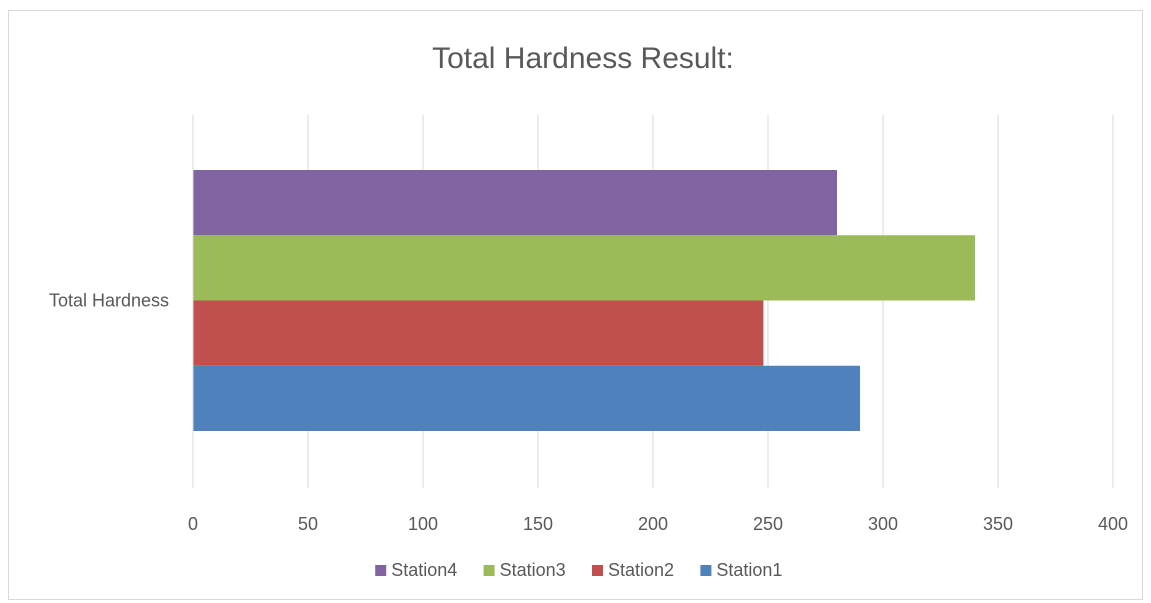 This screenshot has height=603, width=1151. What do you see at coordinates (706, 570) in the screenshot?
I see `legend-swatch-station1` at bounding box center [706, 570].